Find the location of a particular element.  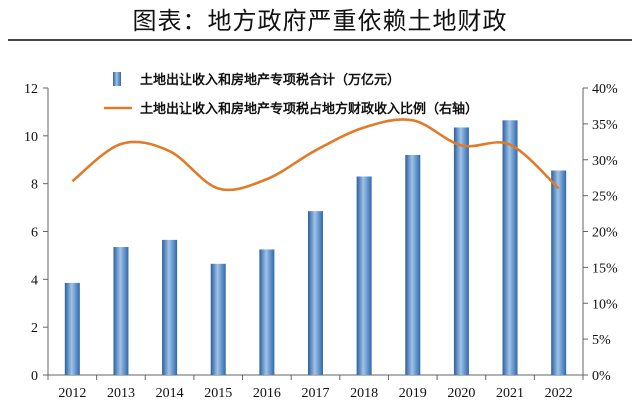

left-tick-label: 8 is located at coordinates (34, 185).